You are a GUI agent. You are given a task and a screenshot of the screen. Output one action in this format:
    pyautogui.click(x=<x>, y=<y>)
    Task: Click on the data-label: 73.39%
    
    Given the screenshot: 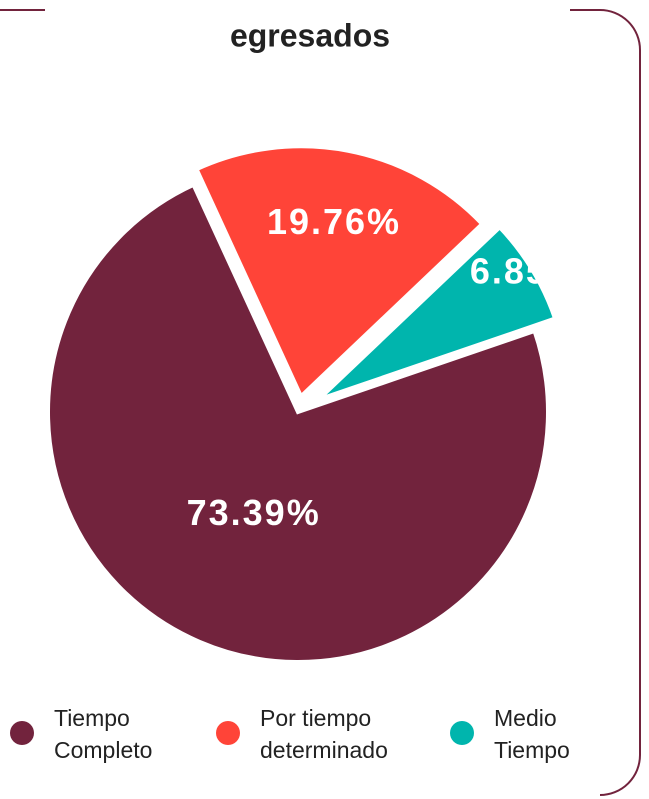 What is the action you would take?
    pyautogui.click(x=254, y=512)
    